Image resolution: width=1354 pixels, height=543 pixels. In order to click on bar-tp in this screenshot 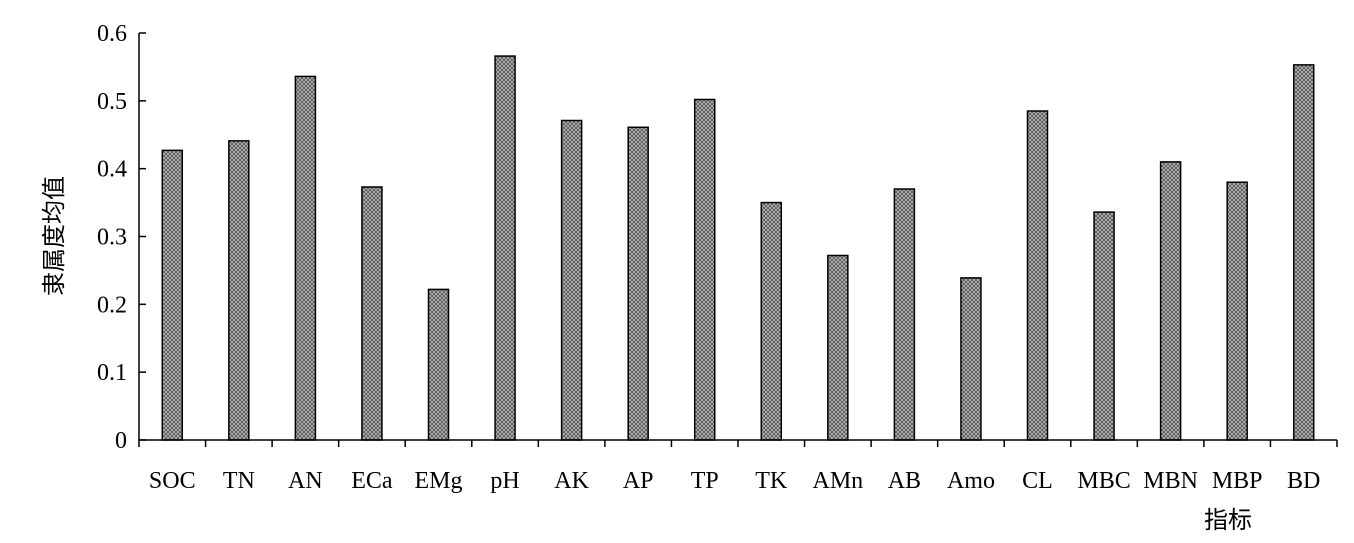, I will do `click(704, 269)`.